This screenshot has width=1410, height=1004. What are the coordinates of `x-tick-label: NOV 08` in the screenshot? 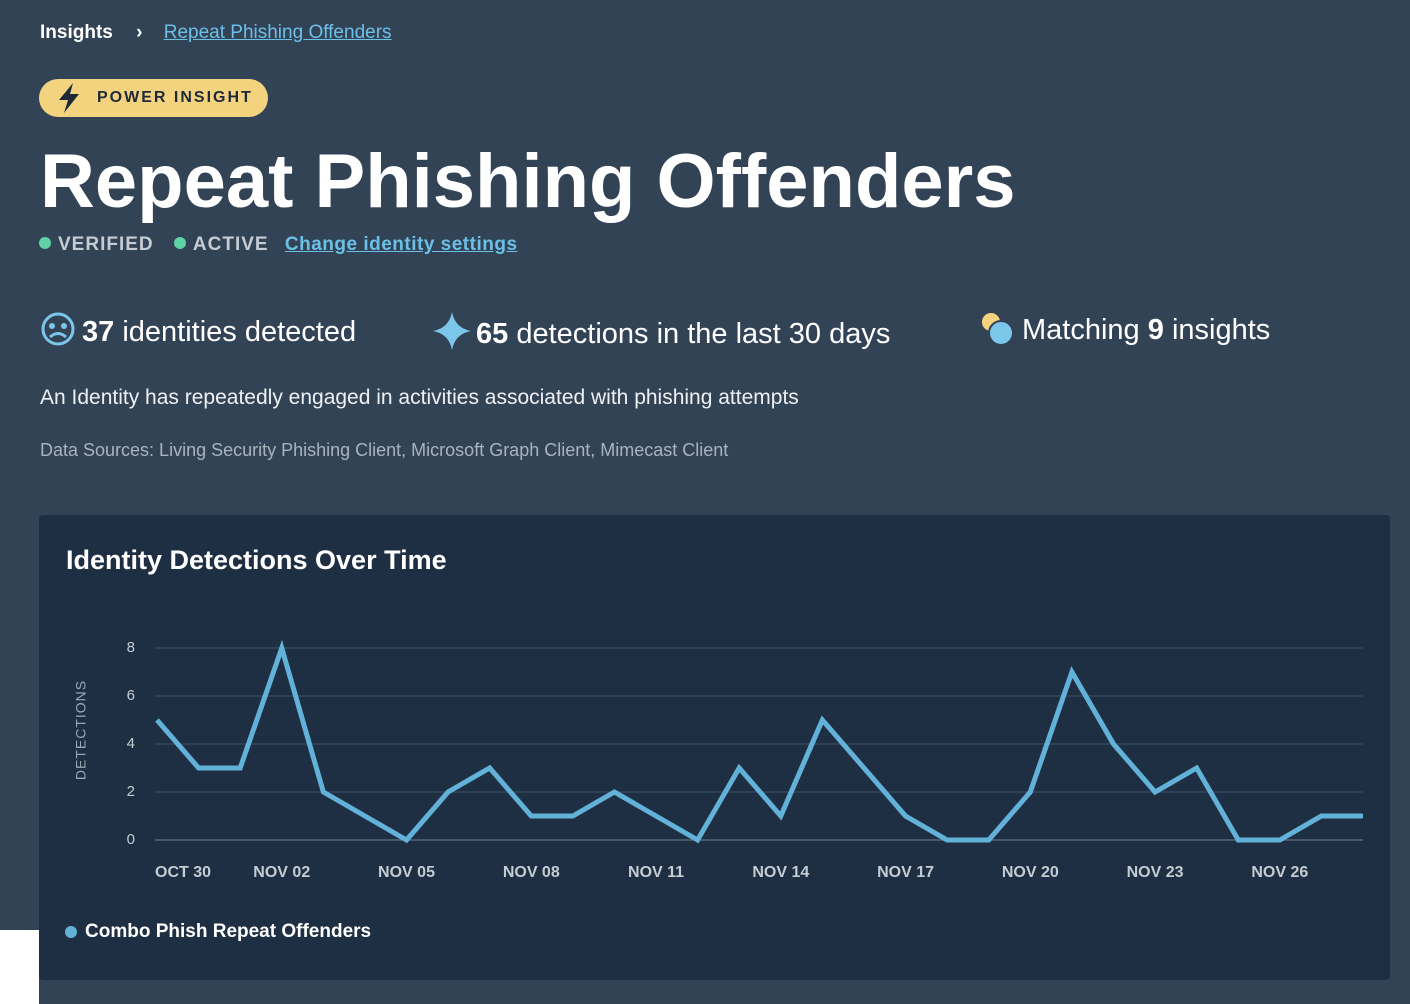 It's located at (531, 872).